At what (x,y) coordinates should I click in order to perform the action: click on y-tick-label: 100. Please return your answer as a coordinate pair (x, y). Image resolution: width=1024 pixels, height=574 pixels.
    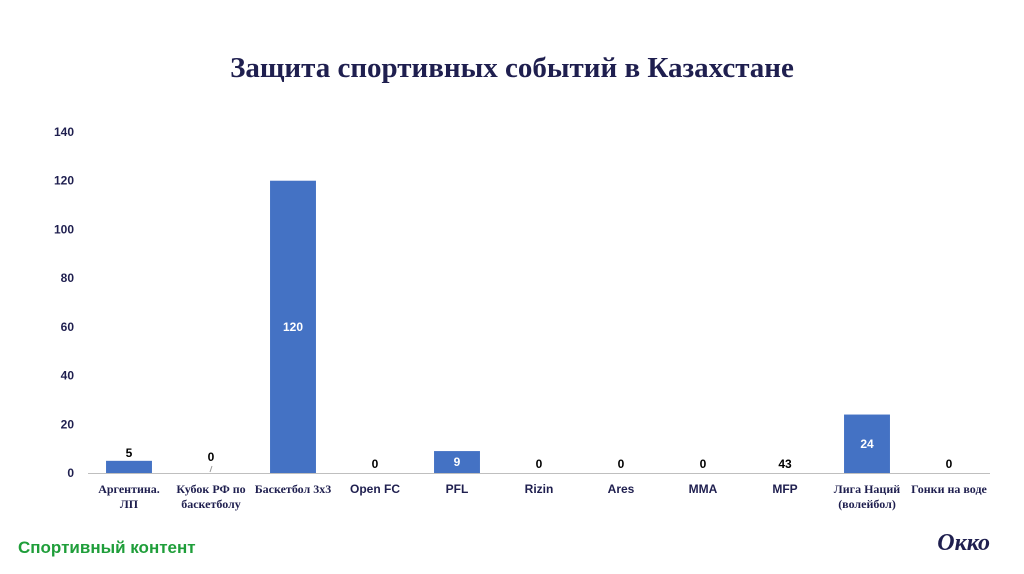
    Looking at the image, I should click on (64, 229).